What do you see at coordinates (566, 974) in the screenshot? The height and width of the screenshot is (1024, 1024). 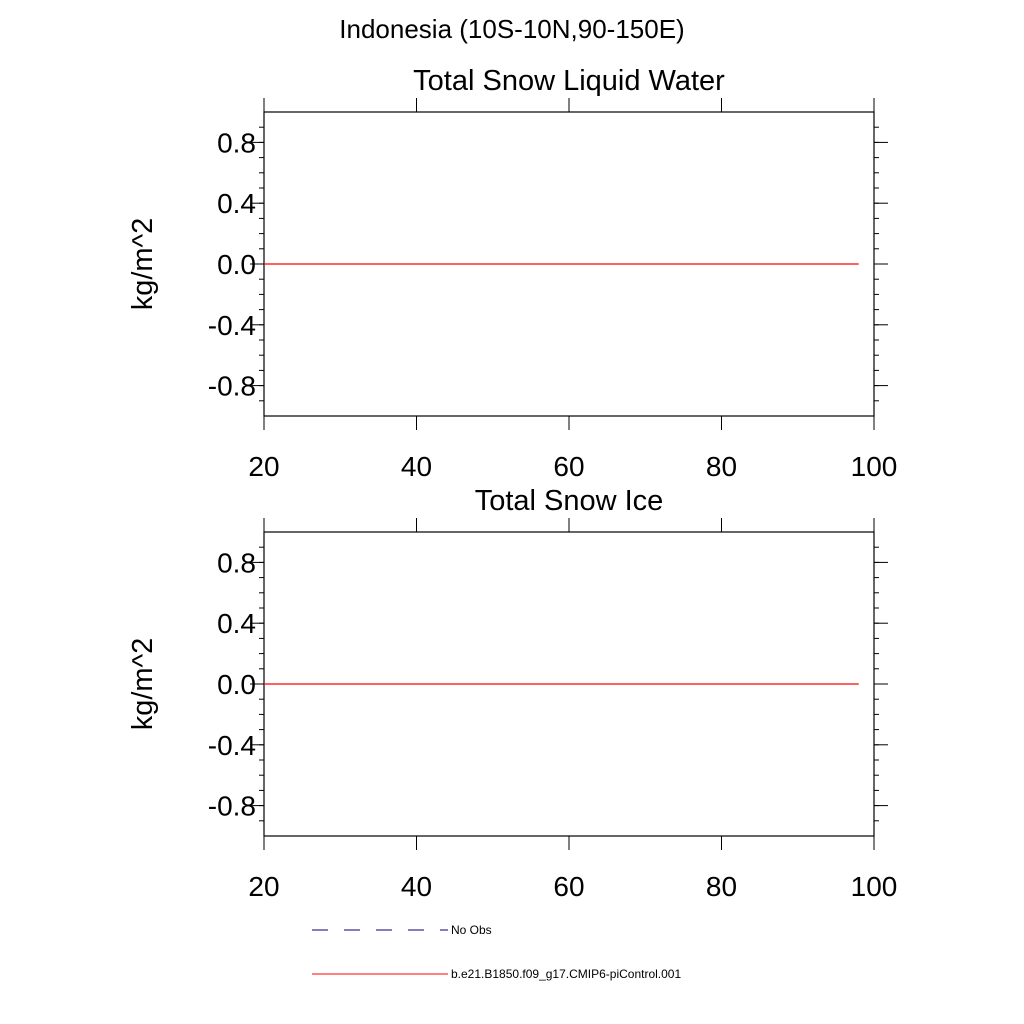 I see `legend-label-2: b.e21.B1850.f09_g17.CMIP6-piControl.001` at bounding box center [566, 974].